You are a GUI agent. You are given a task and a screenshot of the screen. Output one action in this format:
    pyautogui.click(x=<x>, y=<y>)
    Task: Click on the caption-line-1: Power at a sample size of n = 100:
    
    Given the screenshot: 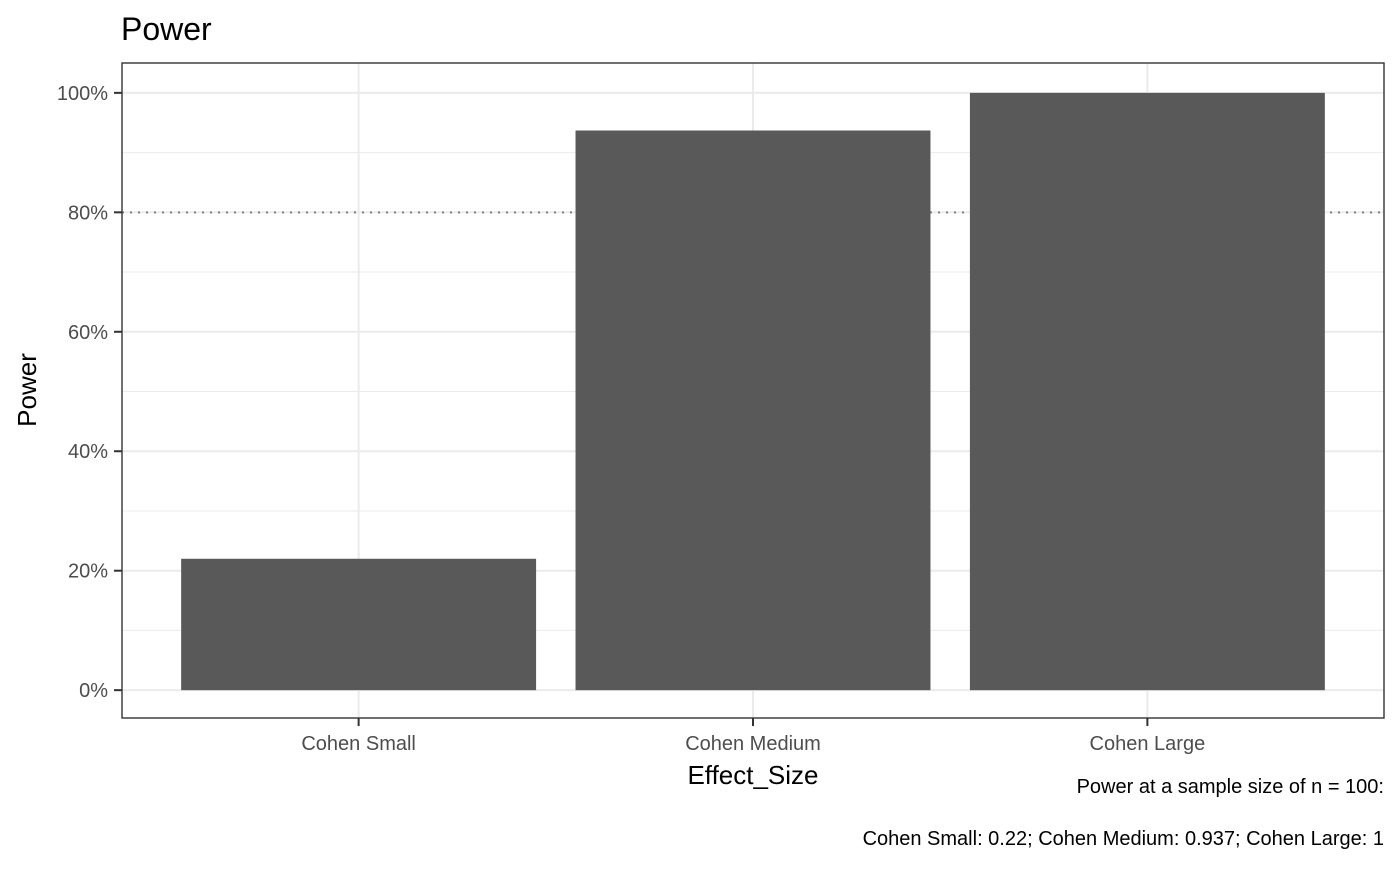 What is the action you would take?
    pyautogui.click(x=1230, y=787)
    